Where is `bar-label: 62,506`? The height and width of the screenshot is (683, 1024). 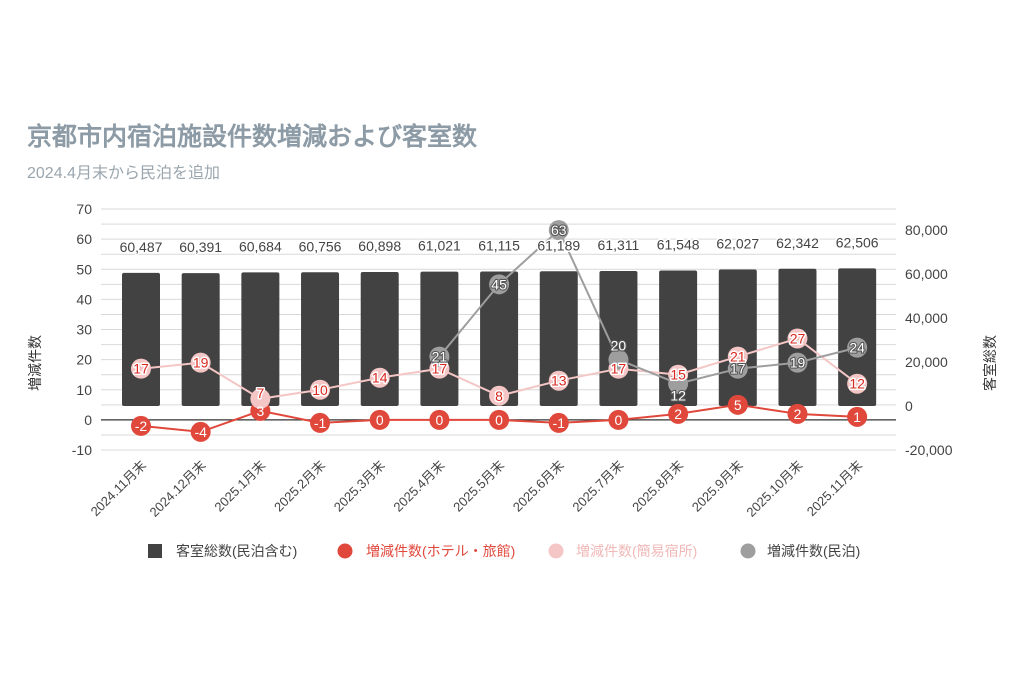
bar-label: 62,506 is located at coordinates (857, 242).